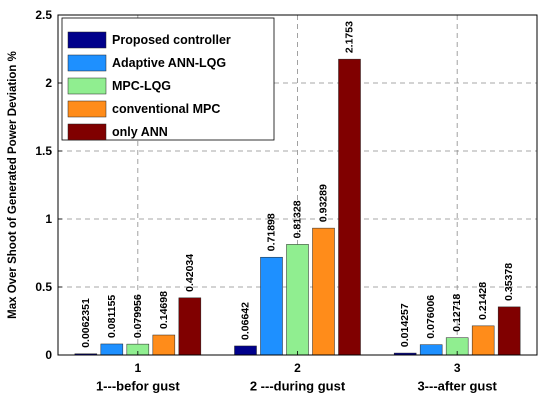  What do you see at coordinates (298, 219) in the screenshot?
I see `data-label: 0.81328` at bounding box center [298, 219].